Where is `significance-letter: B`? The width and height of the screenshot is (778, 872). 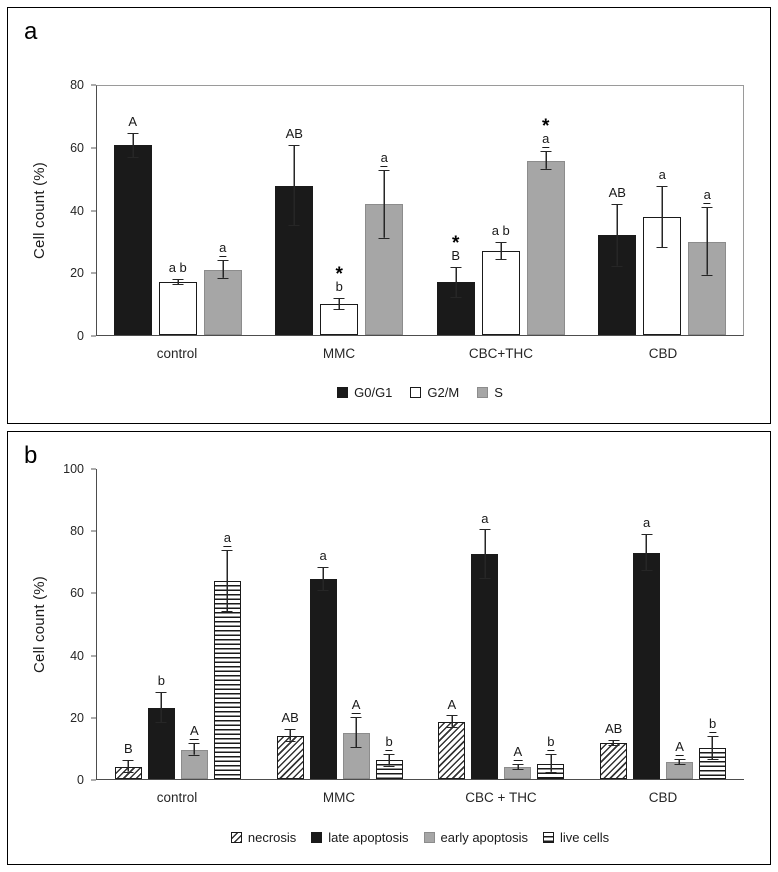 significance-letter: B is located at coordinates (128, 749).